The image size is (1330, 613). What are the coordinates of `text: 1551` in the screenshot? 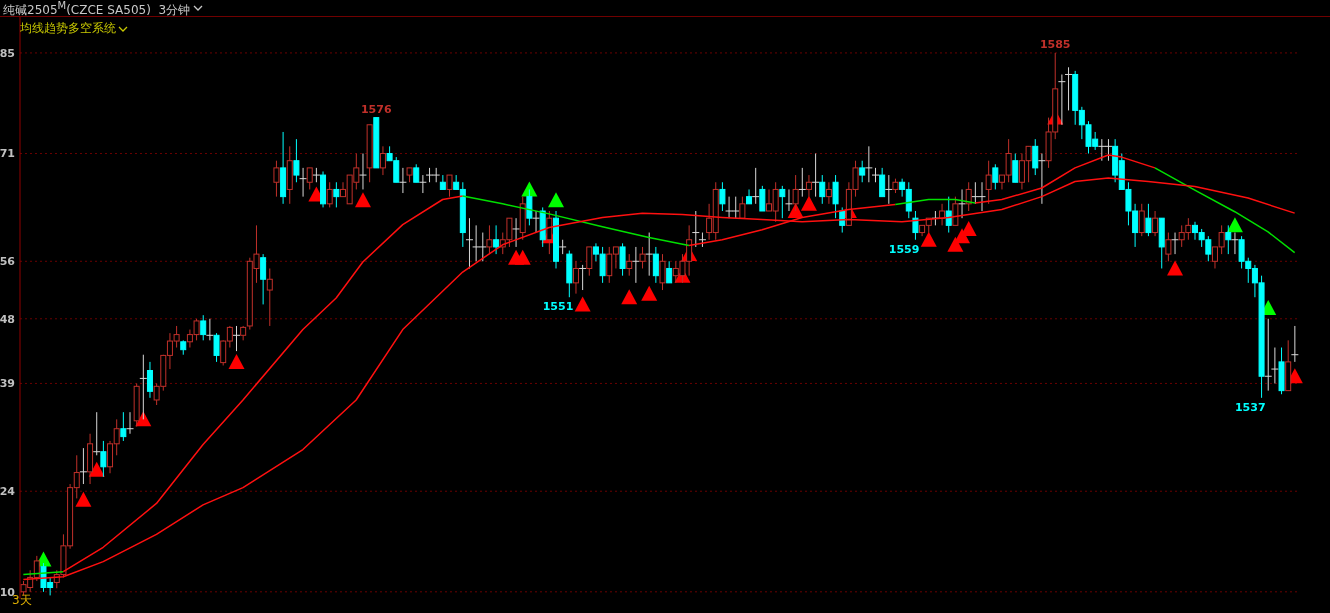 It's located at (558, 307).